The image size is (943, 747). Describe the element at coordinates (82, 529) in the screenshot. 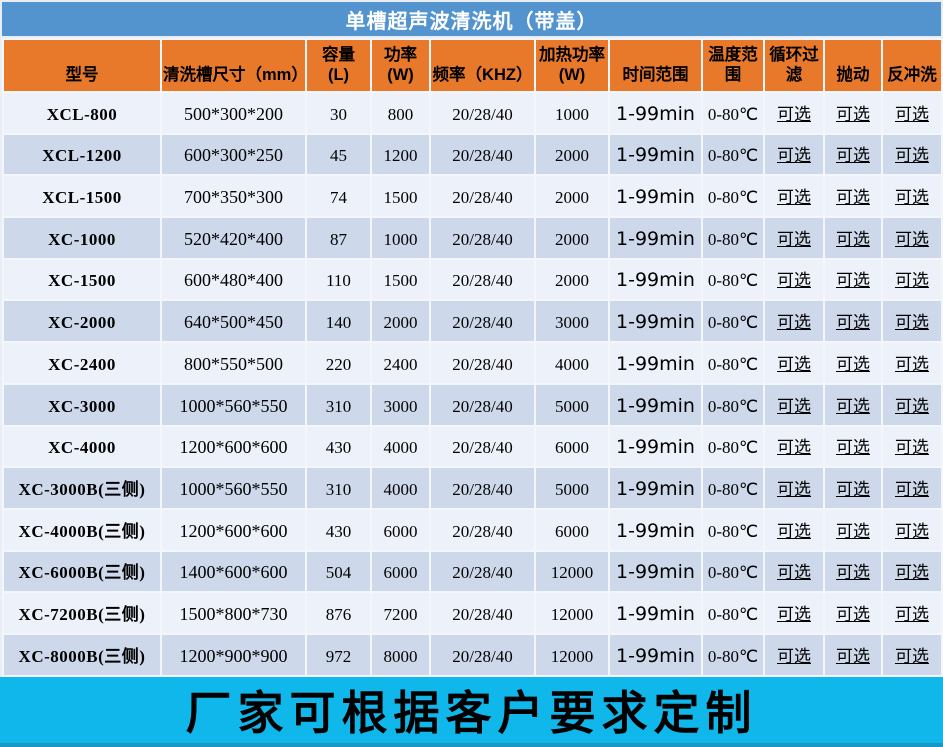

I see `cell-model: XC-4000B(三侧)` at that location.